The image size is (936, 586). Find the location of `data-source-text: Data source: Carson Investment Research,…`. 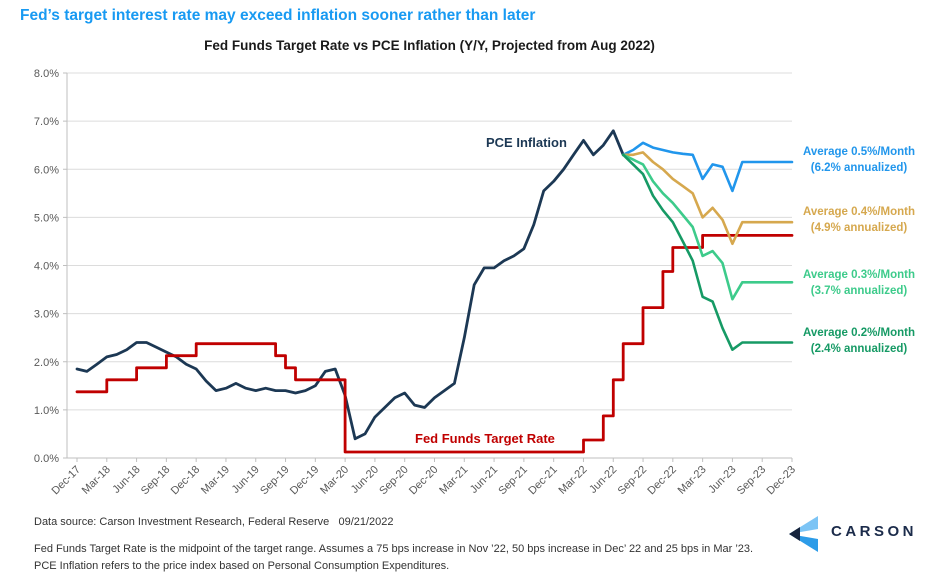

data-source-text: Data source: Carson Investment Research,… is located at coordinates (214, 522).